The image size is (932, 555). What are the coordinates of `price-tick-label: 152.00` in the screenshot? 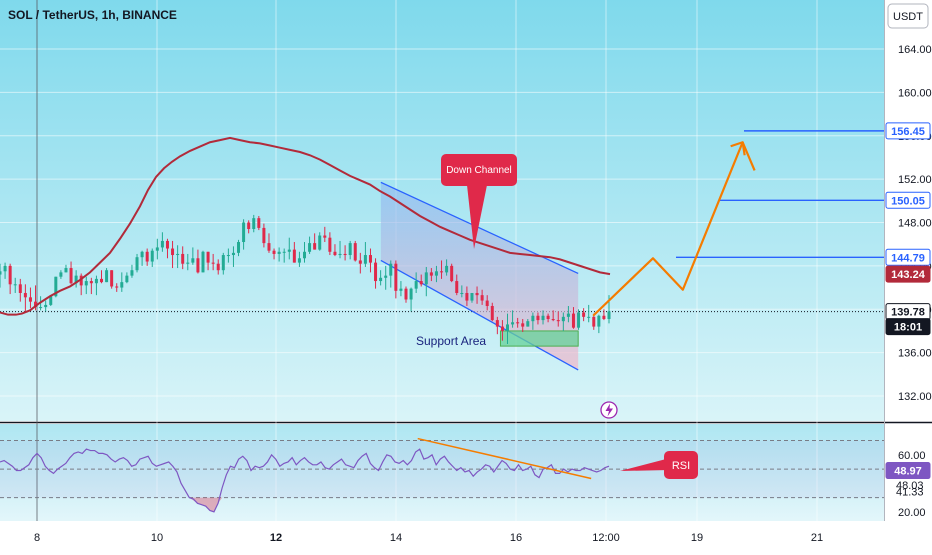 It's located at (915, 180).